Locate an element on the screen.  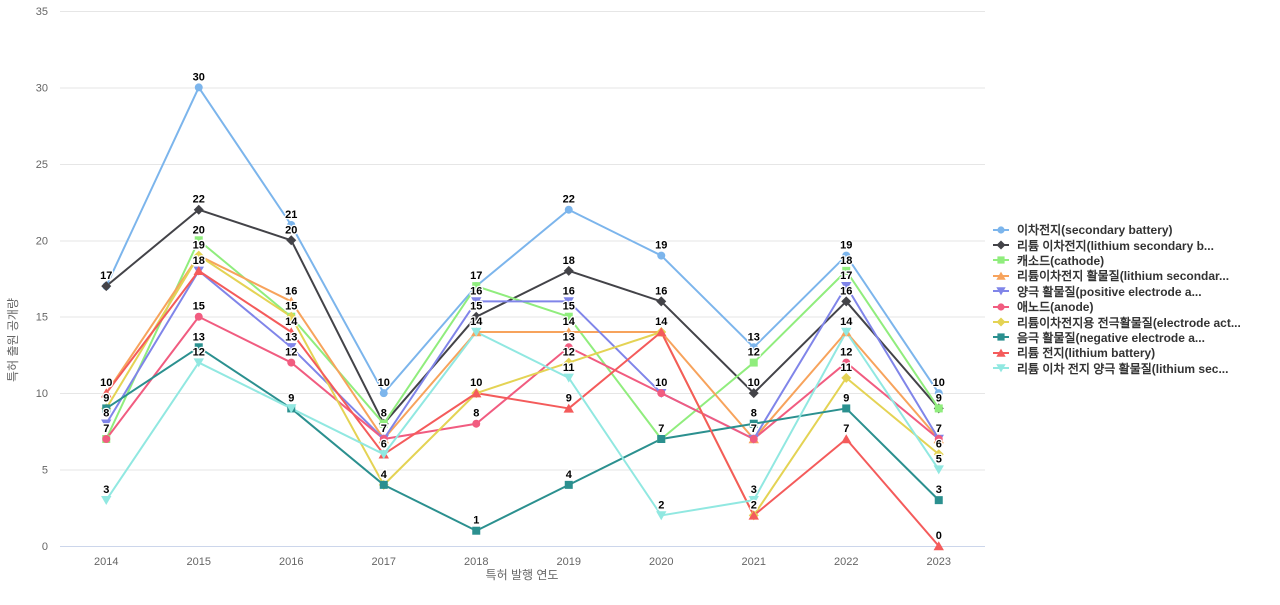
data-label: 15 is located at coordinates (291, 307).